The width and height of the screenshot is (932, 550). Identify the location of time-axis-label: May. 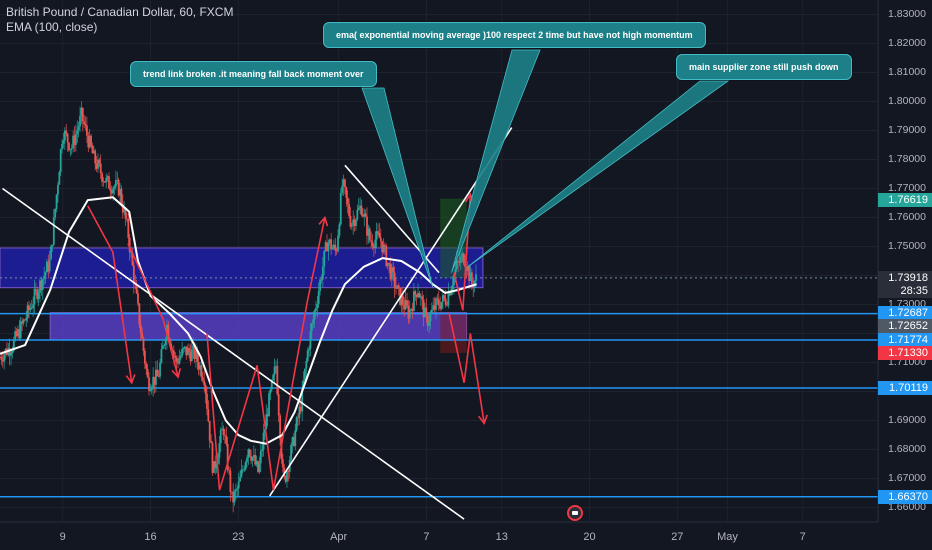
(727, 537).